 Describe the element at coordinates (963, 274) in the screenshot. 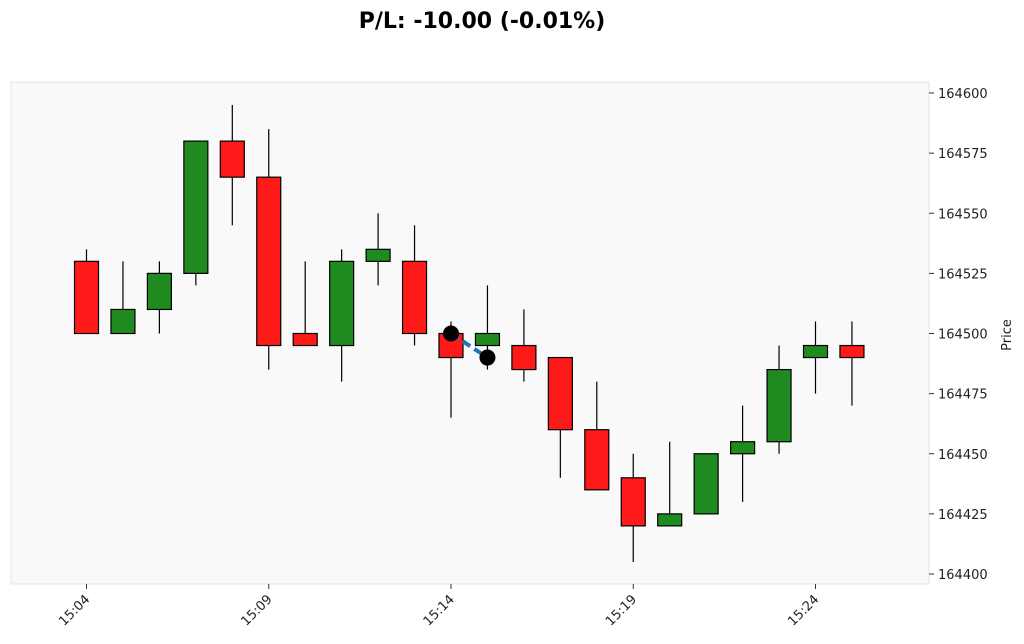

I see `y-tick-label: 164525` at that location.